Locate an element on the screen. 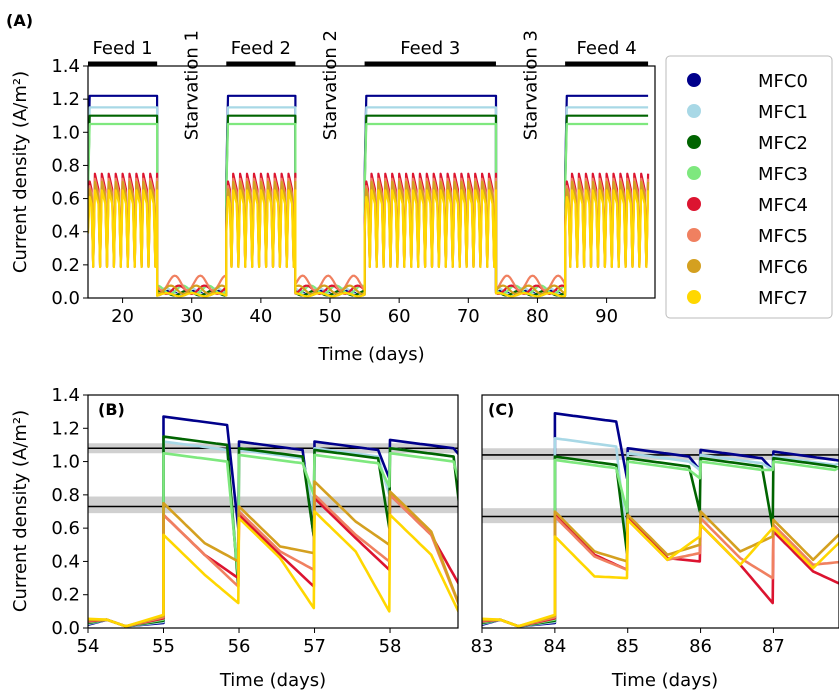  legend-label-mfc7: MFC7 is located at coordinates (783, 298).